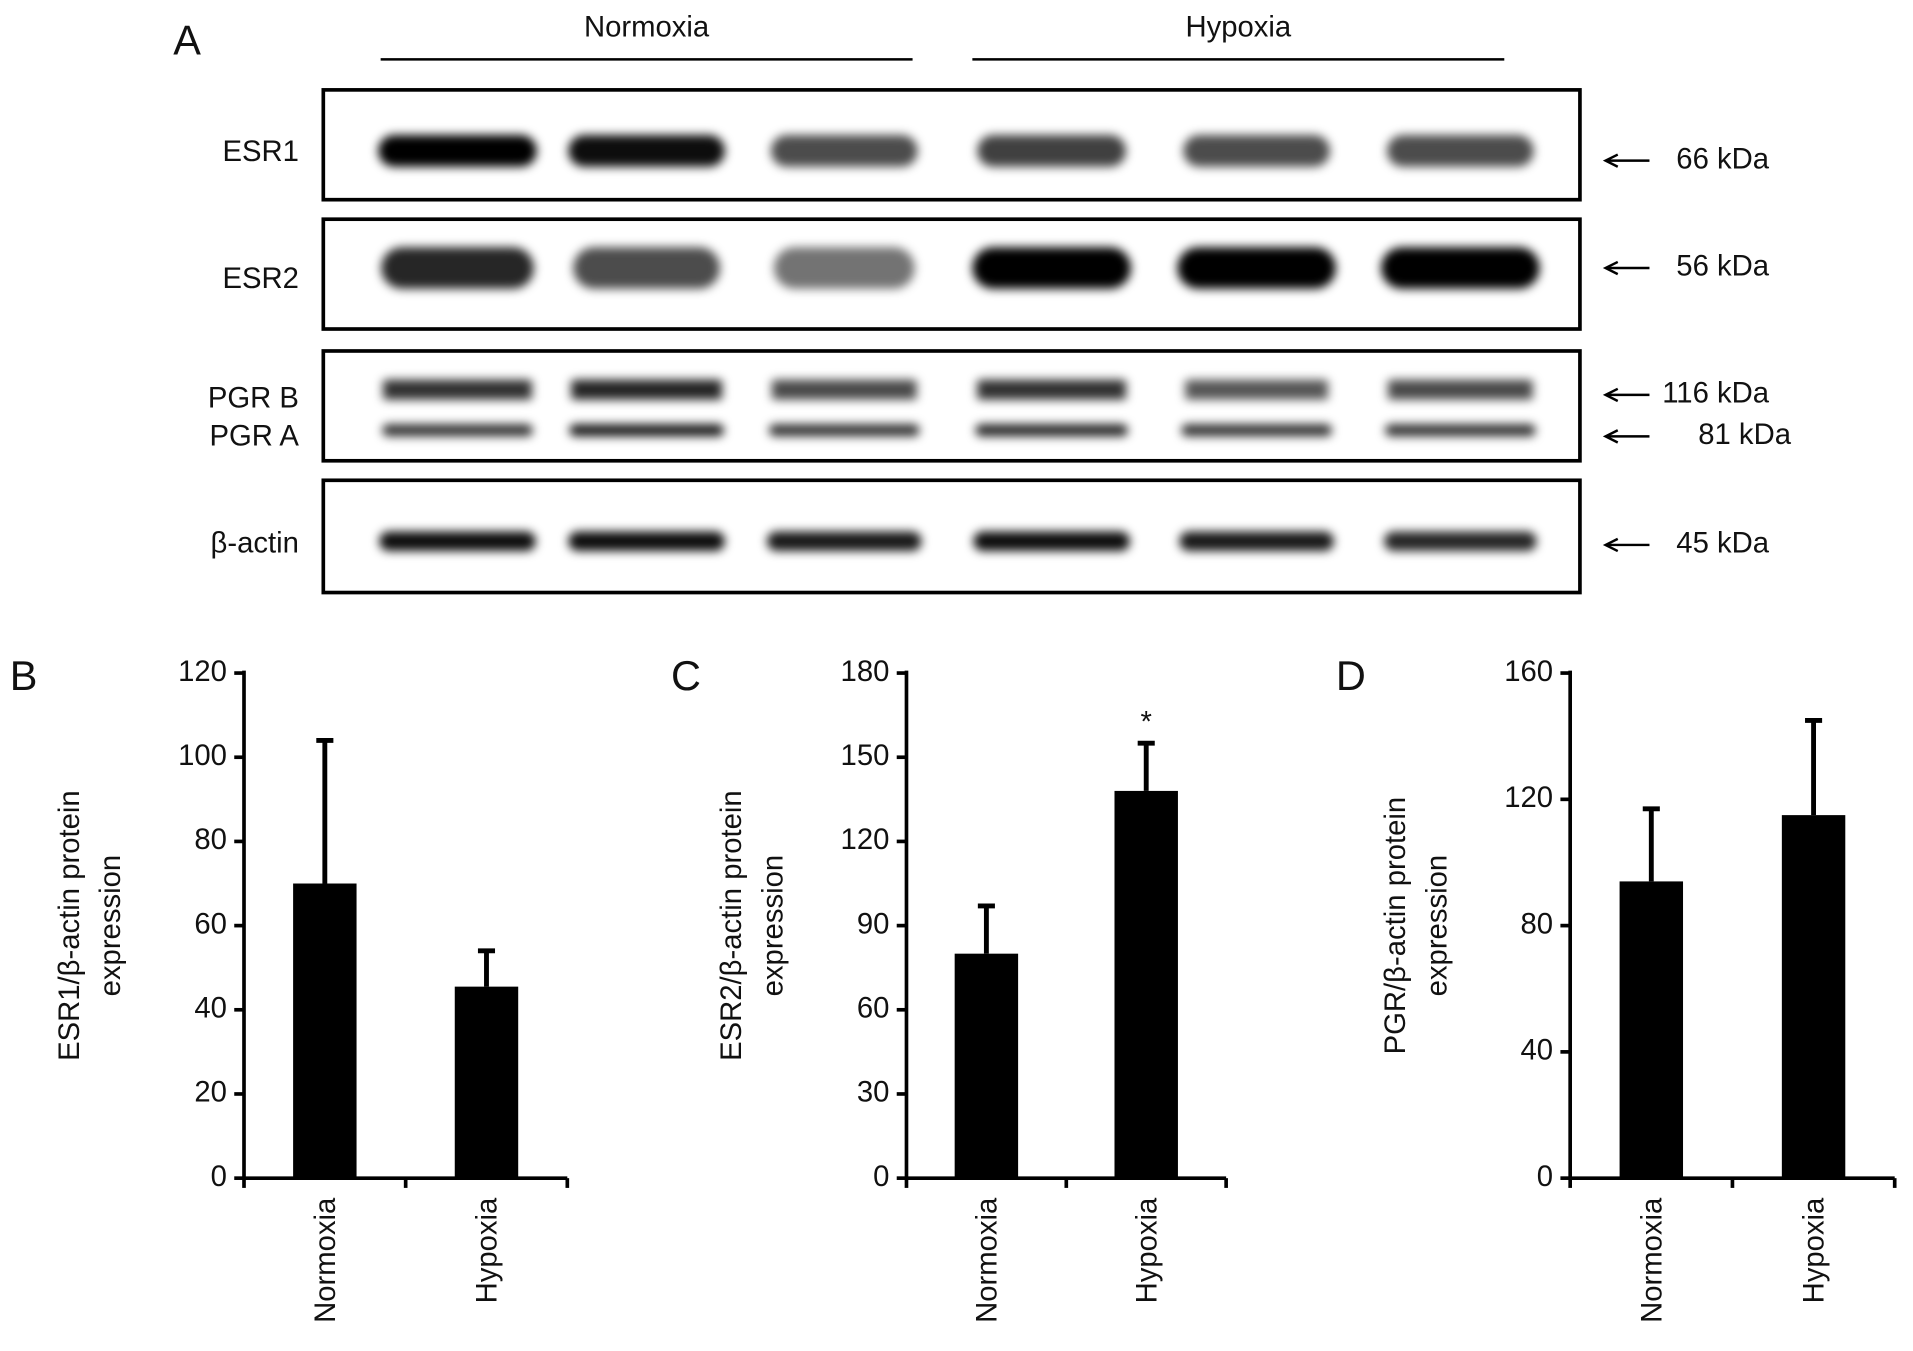 Image resolution: width=1913 pixels, height=1351 pixels. Describe the element at coordinates (260, 278) in the screenshot. I see `row-label: ESR2` at that location.